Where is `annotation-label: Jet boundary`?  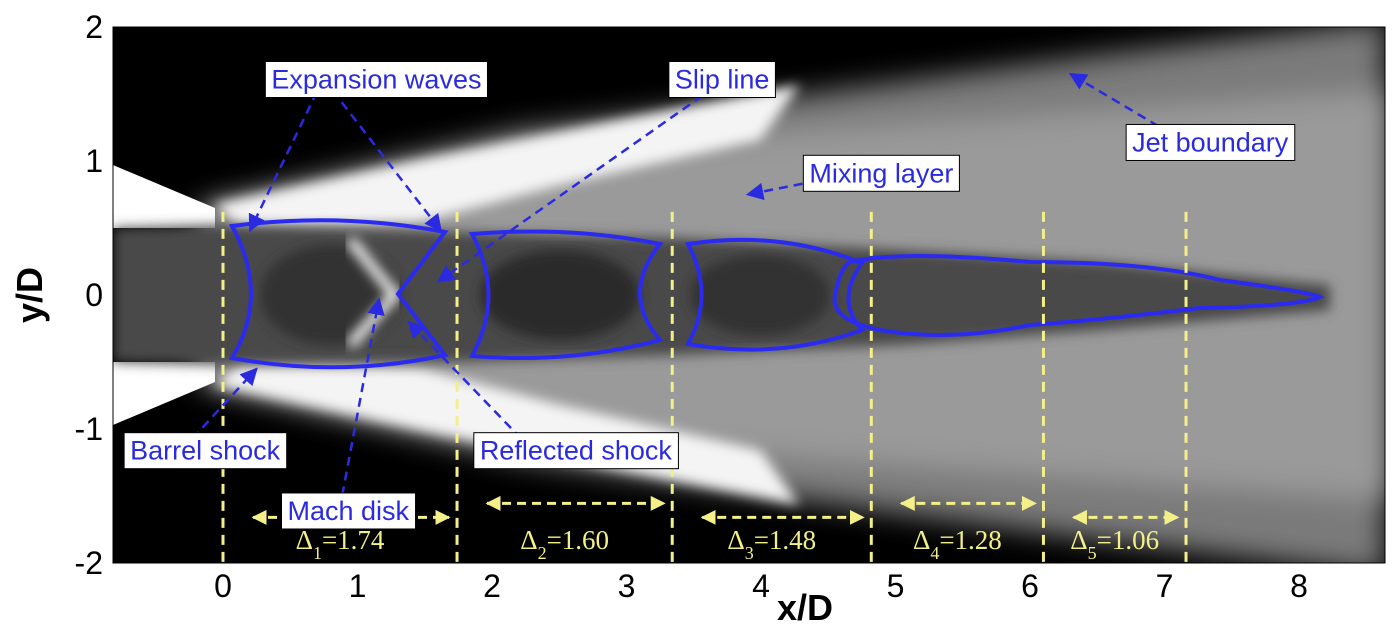
annotation-label: Jet boundary is located at coordinates (1210, 142).